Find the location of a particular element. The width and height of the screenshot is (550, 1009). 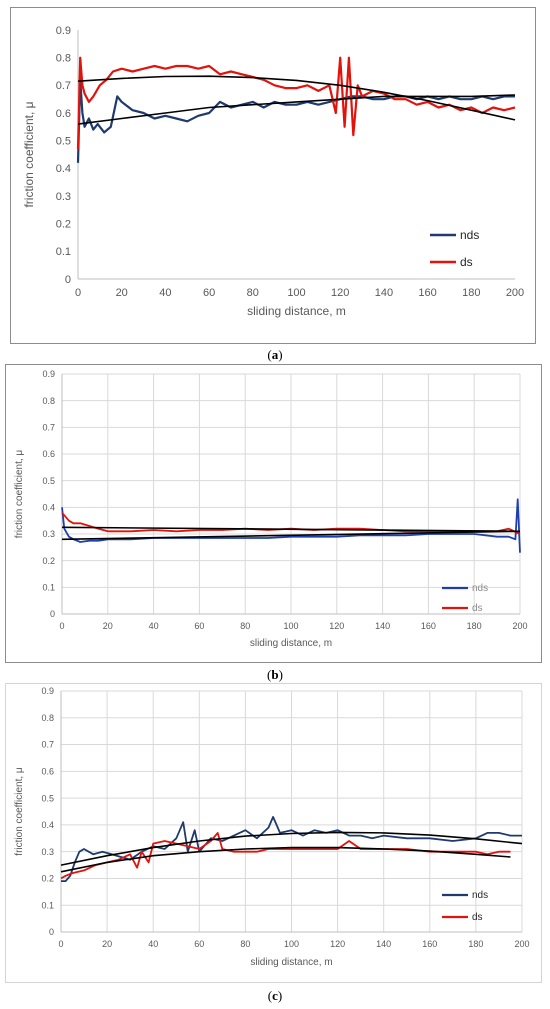

caption-b-letter: b is located at coordinates (275, 674).